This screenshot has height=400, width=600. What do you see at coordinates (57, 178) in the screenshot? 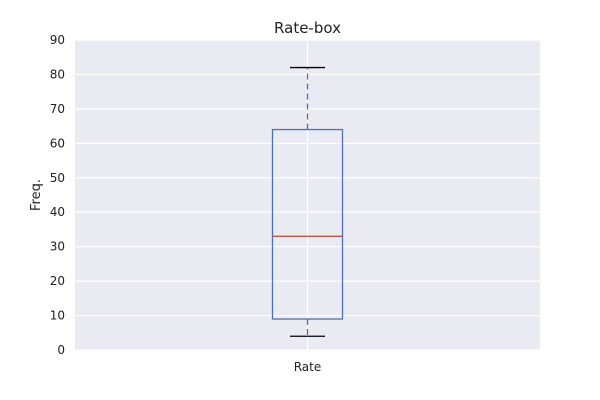
I see `y-tick-label: 50` at bounding box center [57, 178].